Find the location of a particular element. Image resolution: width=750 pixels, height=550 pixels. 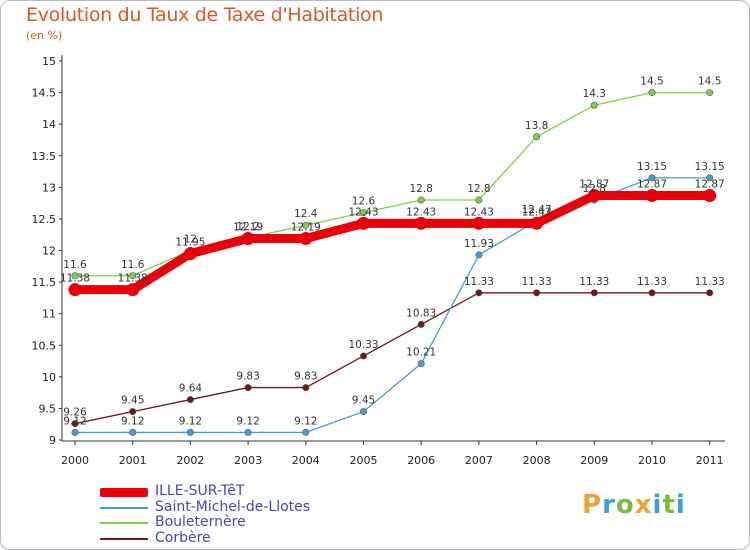

data-label: 12 is located at coordinates (190, 240).